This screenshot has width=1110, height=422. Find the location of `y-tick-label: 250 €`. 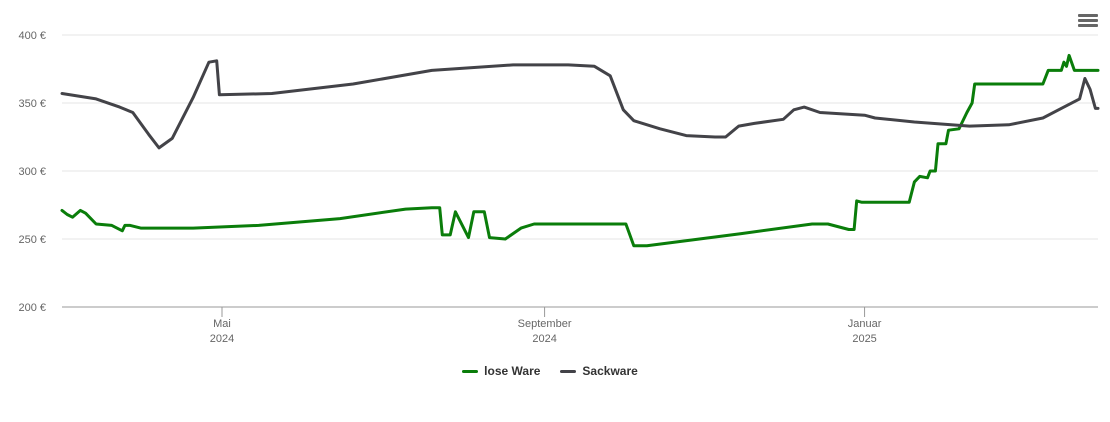

y-tick-label: 250 € is located at coordinates (32, 240).